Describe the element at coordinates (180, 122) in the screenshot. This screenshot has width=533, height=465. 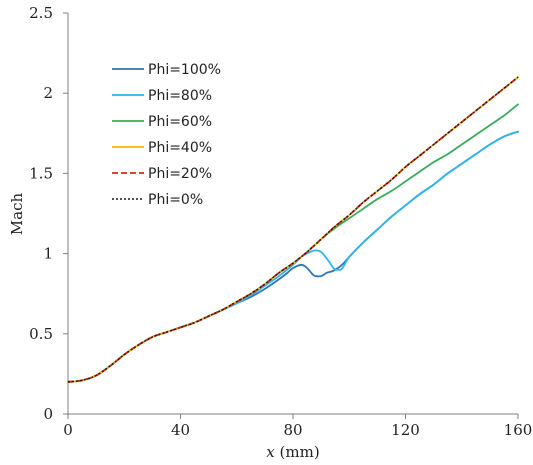
I see `legend-label-phi-60: Phi=60%` at that location.